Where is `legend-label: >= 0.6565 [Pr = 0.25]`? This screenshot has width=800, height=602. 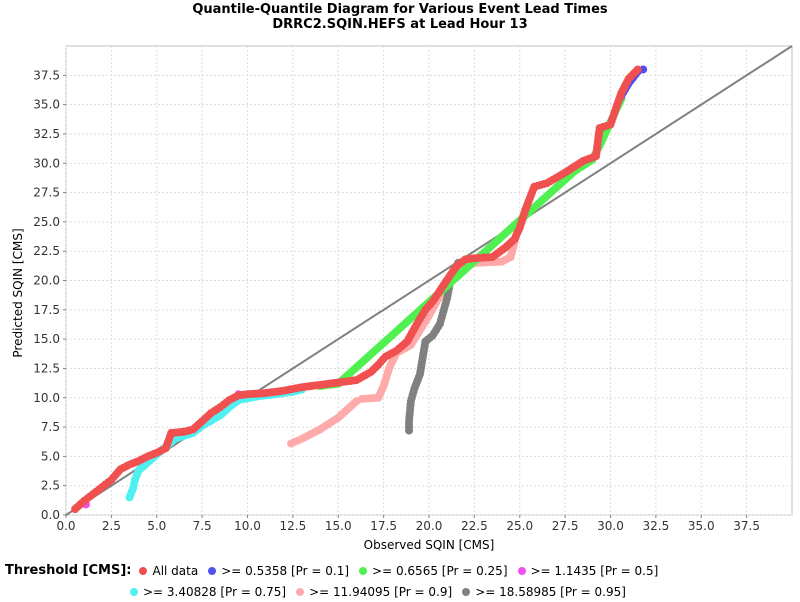
legend-label: >= 0.6565 [Pr = 0.25] is located at coordinates (440, 570).